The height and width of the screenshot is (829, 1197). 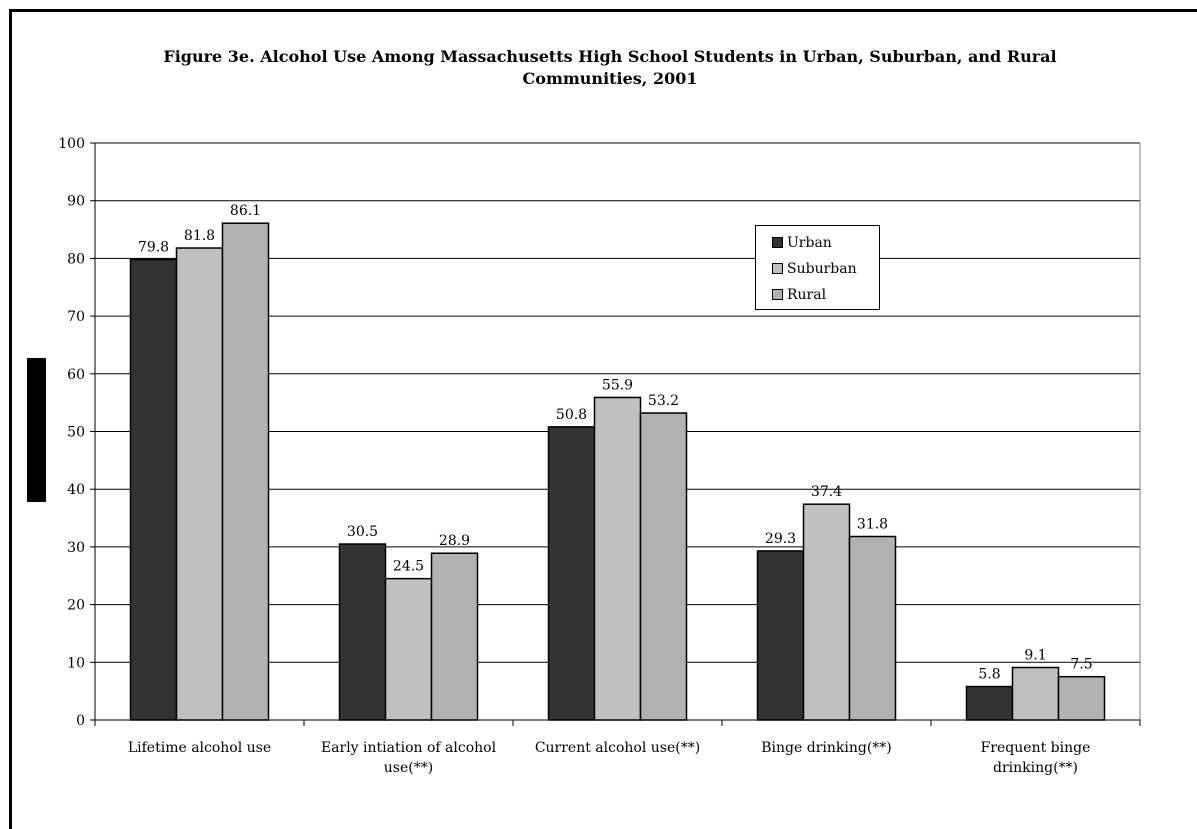 I want to click on data-label: 55.9, so click(x=617, y=385).